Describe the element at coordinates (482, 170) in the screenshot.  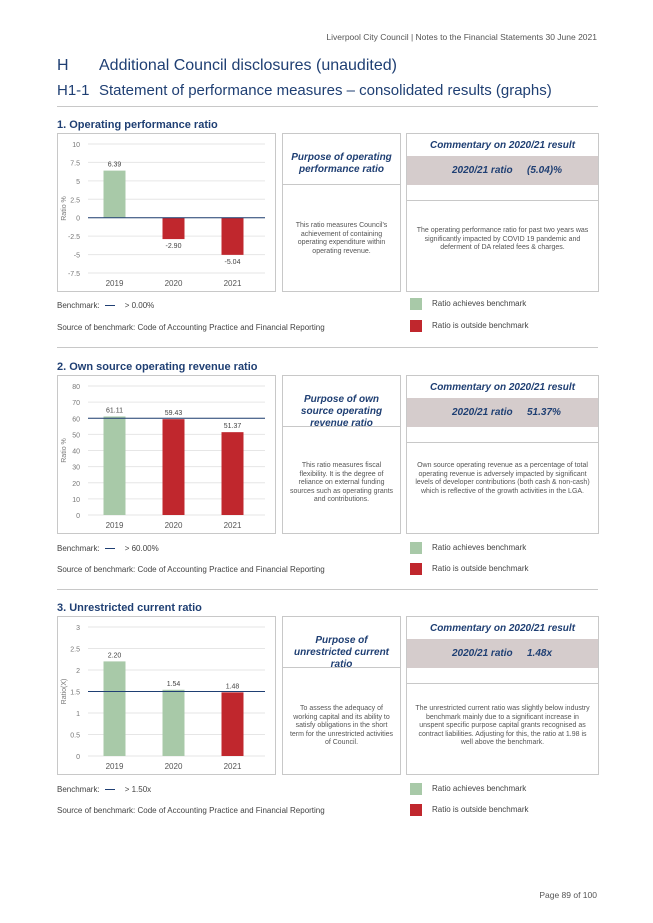
I see `commentary-1-ratio-label: 2020/21 ratio` at that location.